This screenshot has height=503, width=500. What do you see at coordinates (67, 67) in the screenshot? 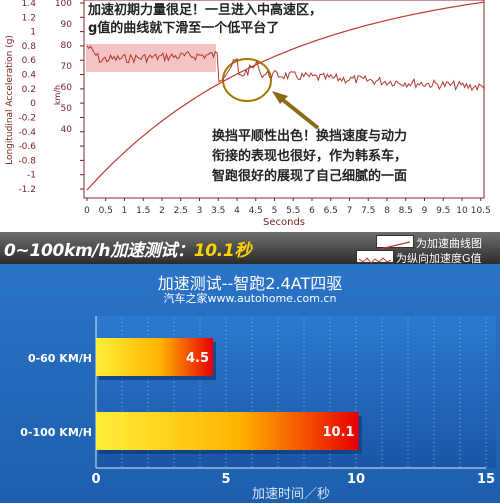
I see `y2-tick-label: 70` at bounding box center [67, 67].